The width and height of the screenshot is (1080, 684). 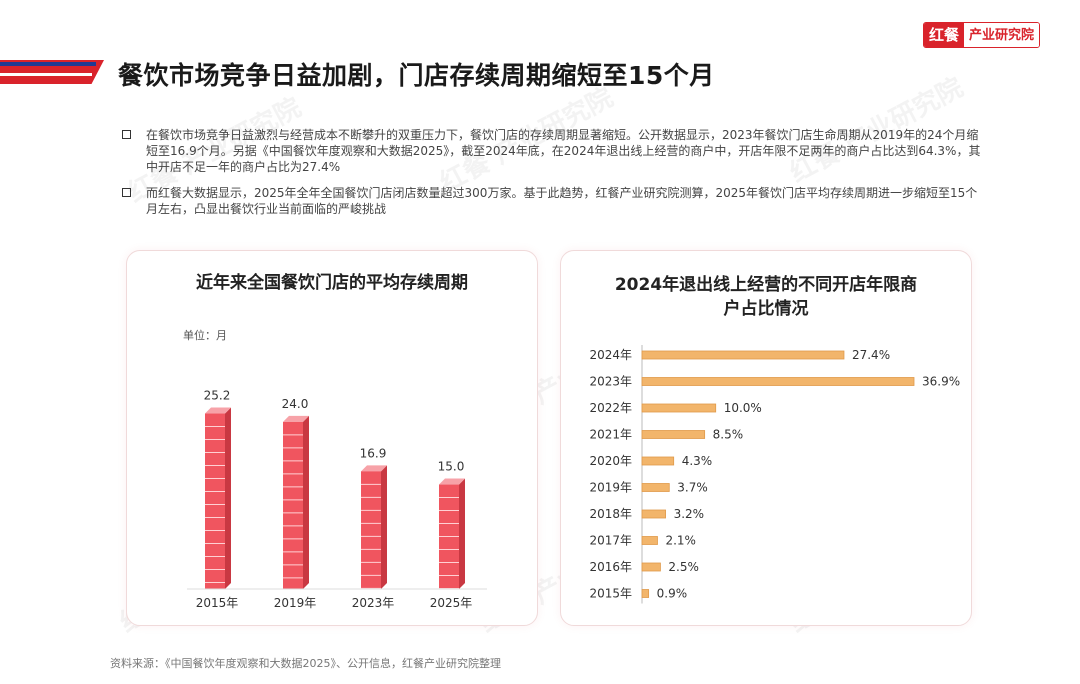 What do you see at coordinates (48, 64) in the screenshot?
I see `header-stripe-blue` at bounding box center [48, 64].